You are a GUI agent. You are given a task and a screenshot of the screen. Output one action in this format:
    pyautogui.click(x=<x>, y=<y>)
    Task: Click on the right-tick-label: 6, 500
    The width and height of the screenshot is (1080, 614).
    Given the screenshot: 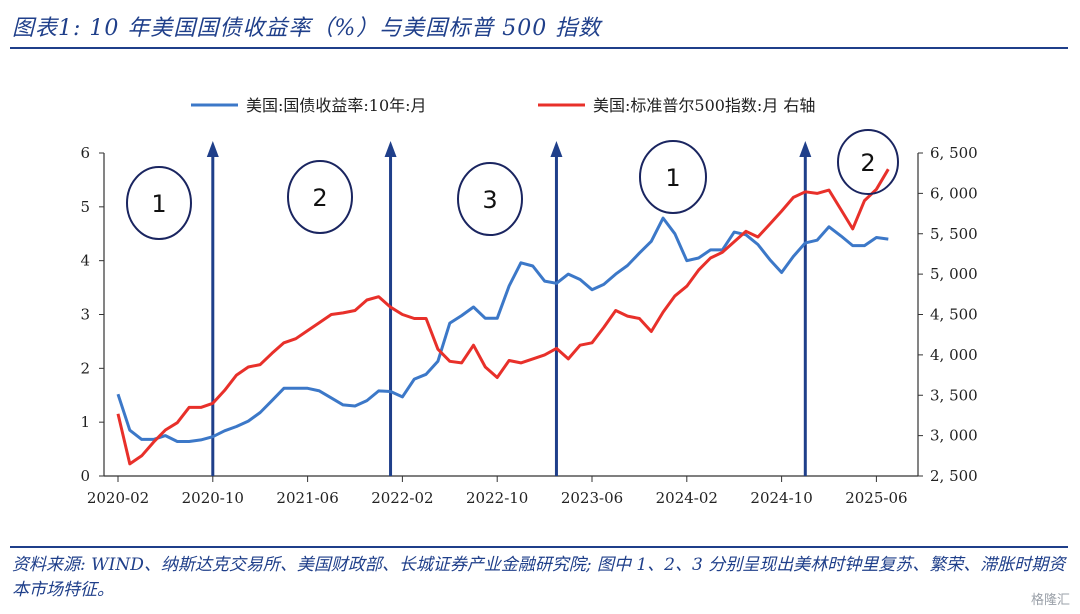 What is the action you would take?
    pyautogui.click(x=954, y=153)
    